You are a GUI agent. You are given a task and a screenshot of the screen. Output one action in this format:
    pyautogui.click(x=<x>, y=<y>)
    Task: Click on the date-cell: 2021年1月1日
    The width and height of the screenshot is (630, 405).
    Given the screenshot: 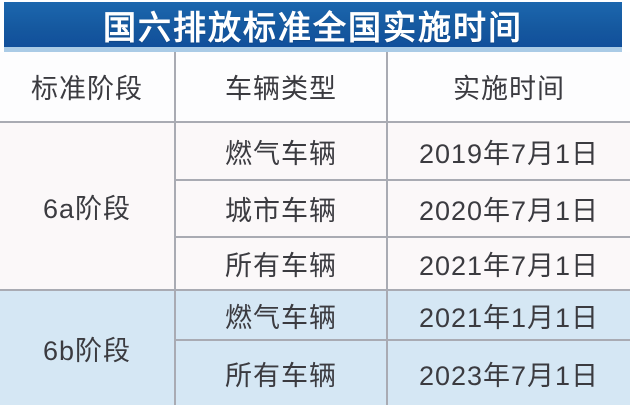 What is the action you would take?
    pyautogui.click(x=508, y=315)
    